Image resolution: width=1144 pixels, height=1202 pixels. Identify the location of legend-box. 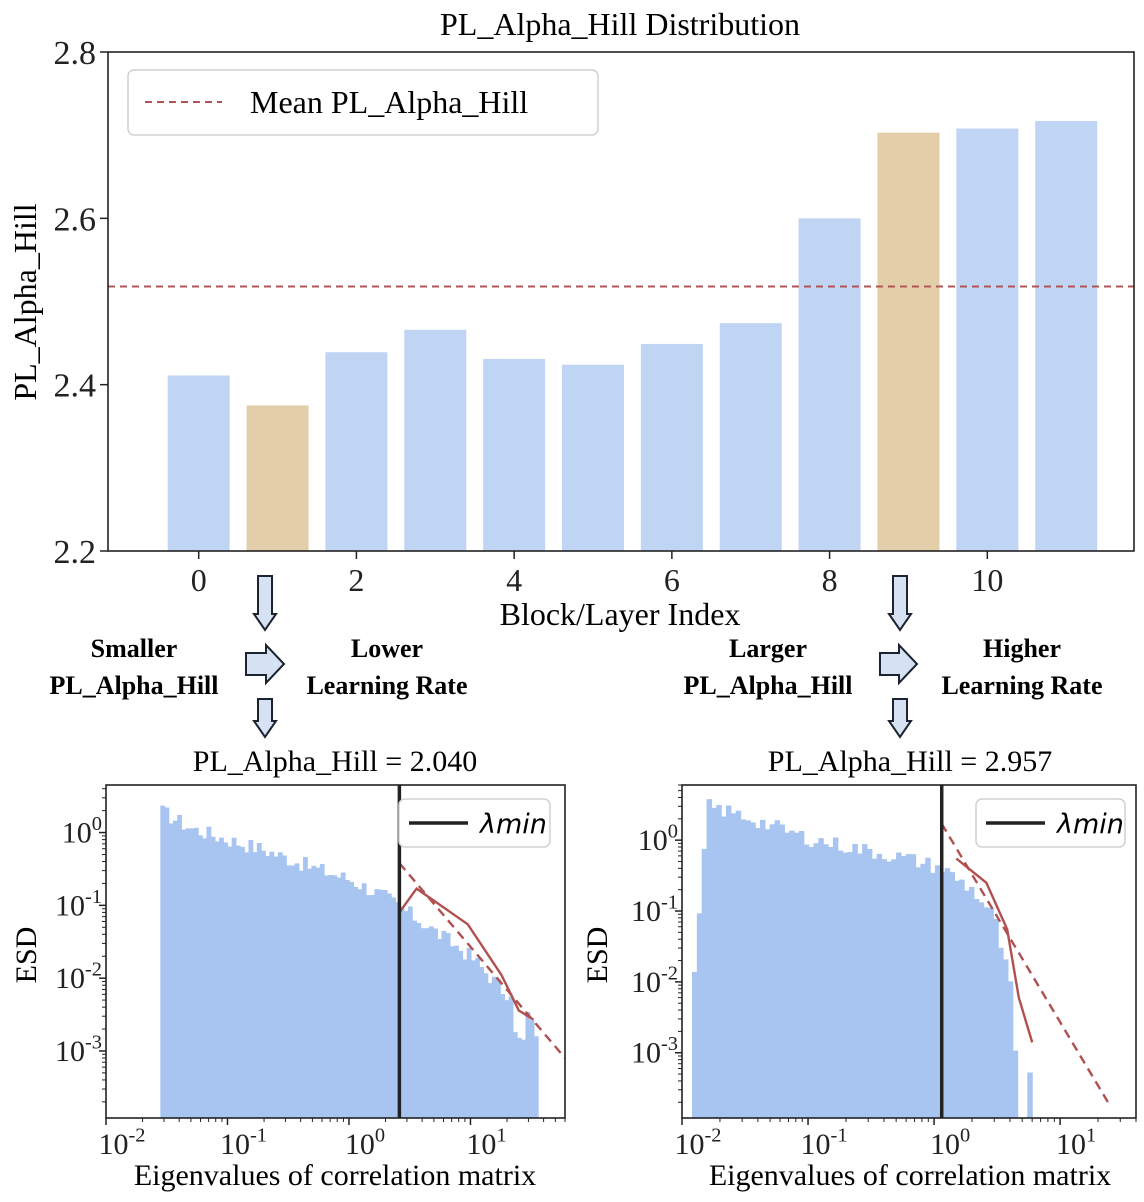
(363, 102).